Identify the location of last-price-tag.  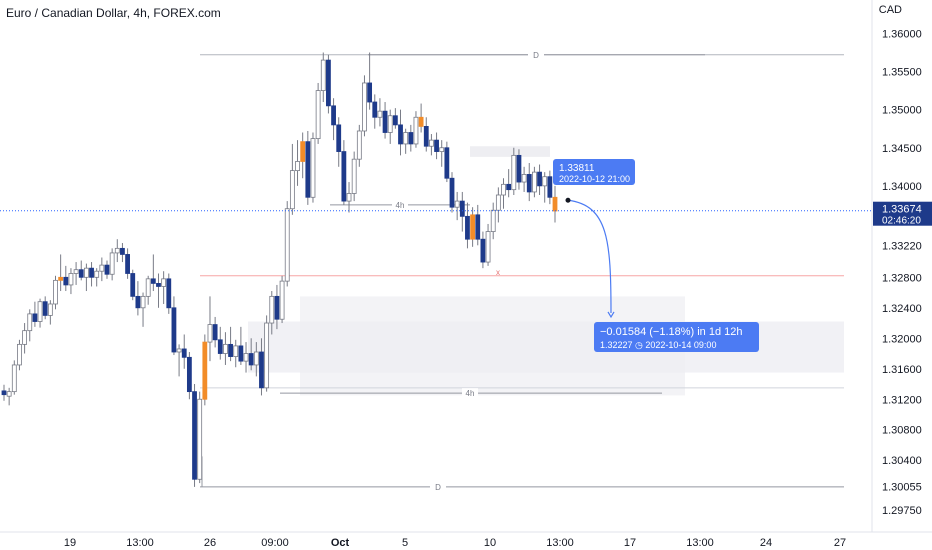
(902, 213).